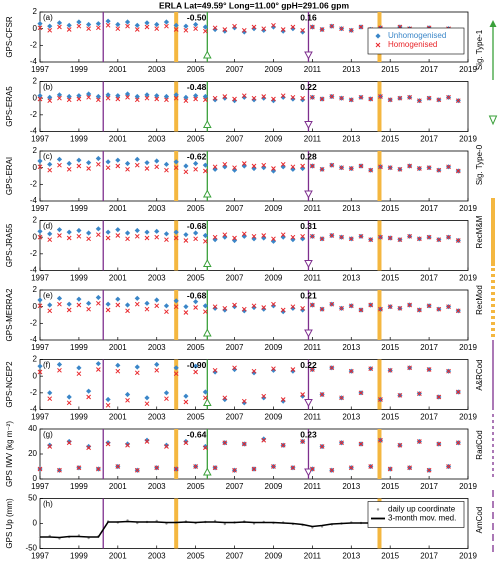  Describe the element at coordinates (40, 278) in the screenshot. I see `x-tick-label: 1997` at that location.